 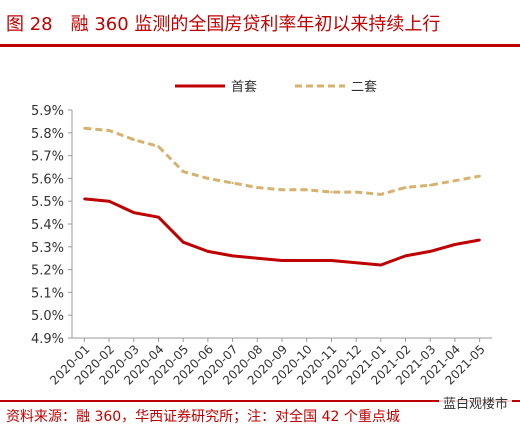 What do you see at coordinates (244, 87) in the screenshot?
I see `legend-label-1: 首套` at bounding box center [244, 87].